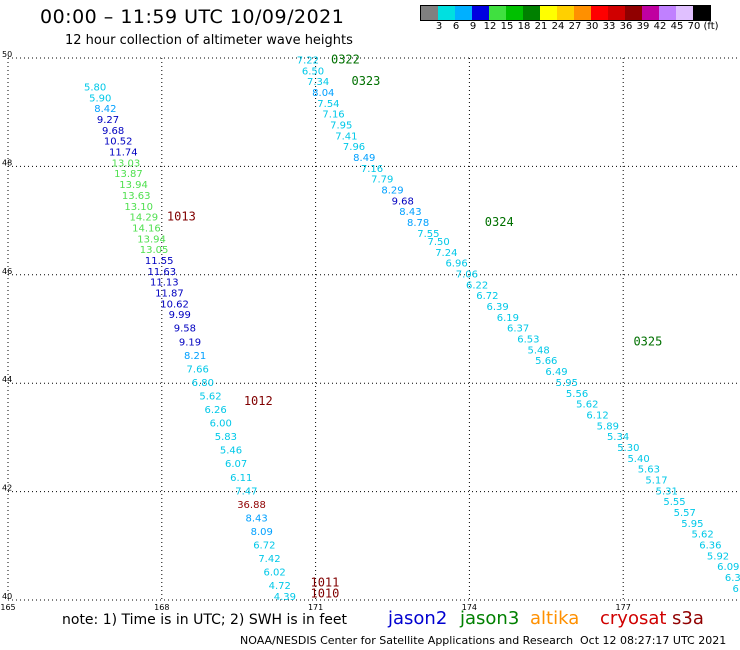  What do you see at coordinates (392, 191) in the screenshot?
I see `data-point-label: 8.29` at bounding box center [392, 191].